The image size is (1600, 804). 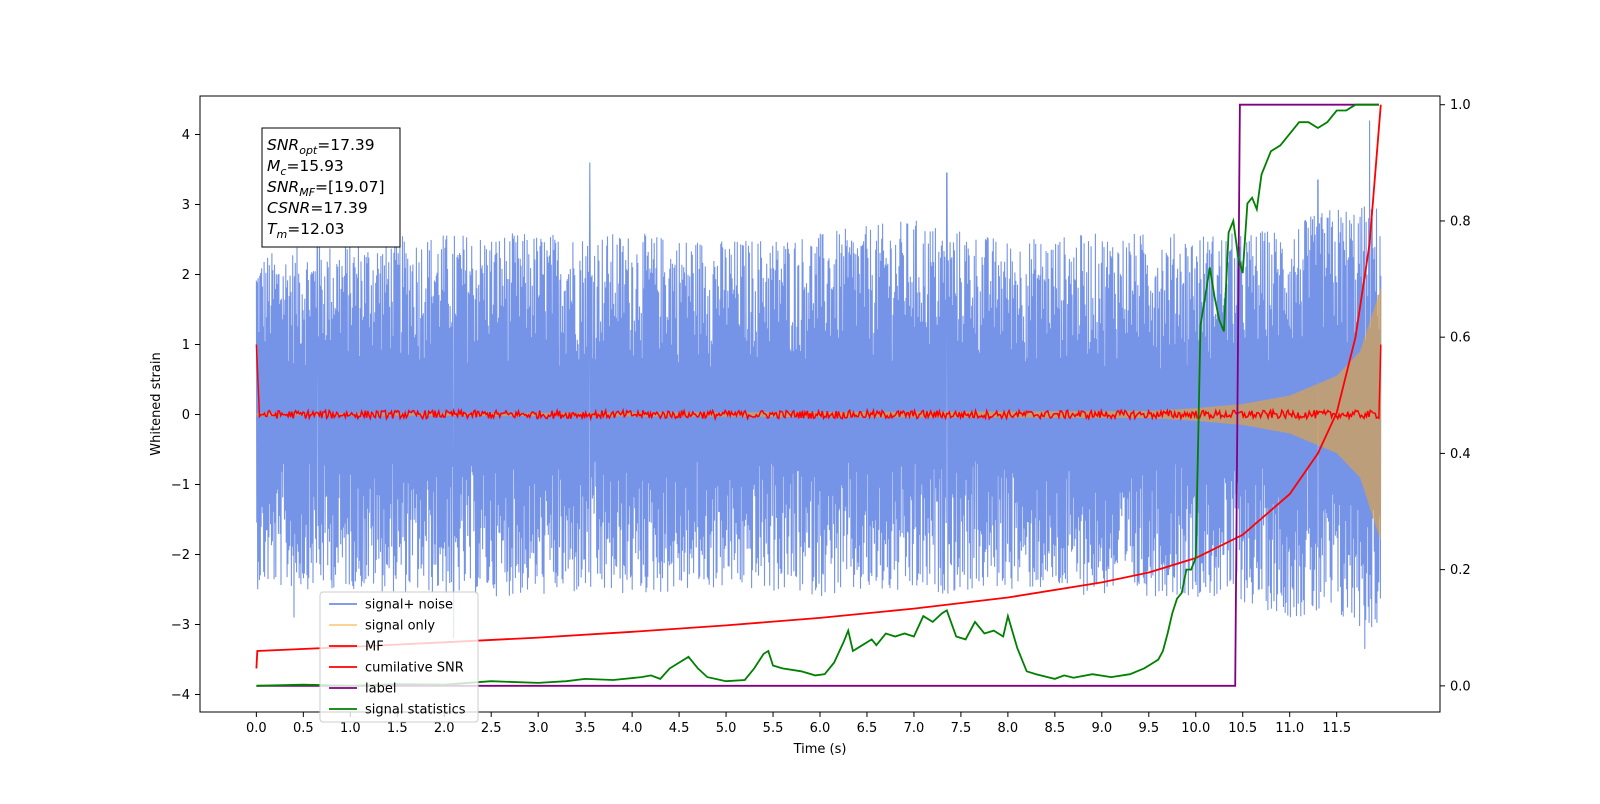 What do you see at coordinates (491, 728) in the screenshot?
I see `x-tick-label: 2.5` at bounding box center [491, 728].